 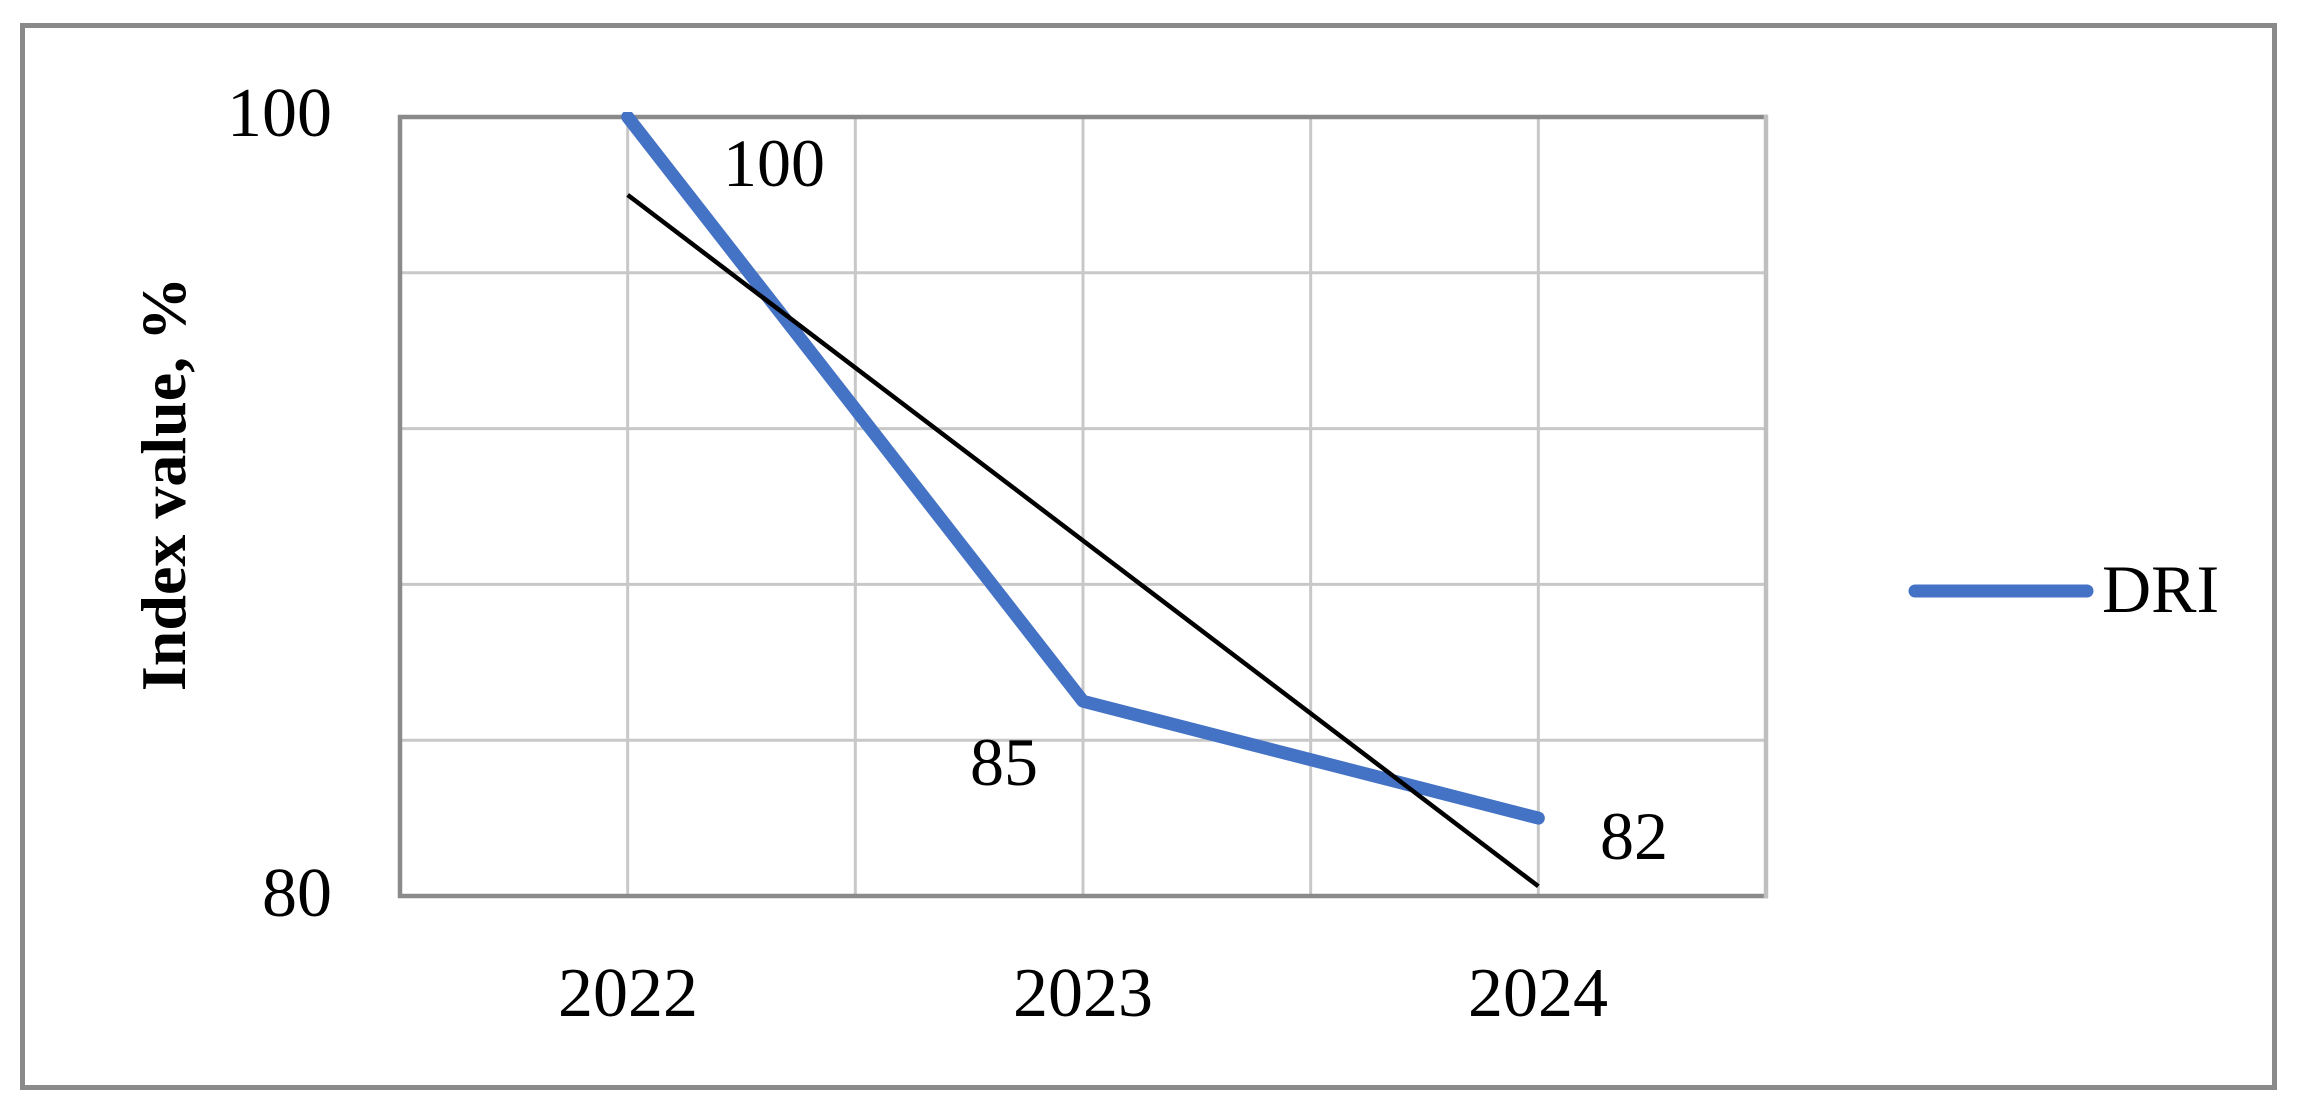 I want to click on legend-label-dri: DRI, so click(x=2160, y=589).